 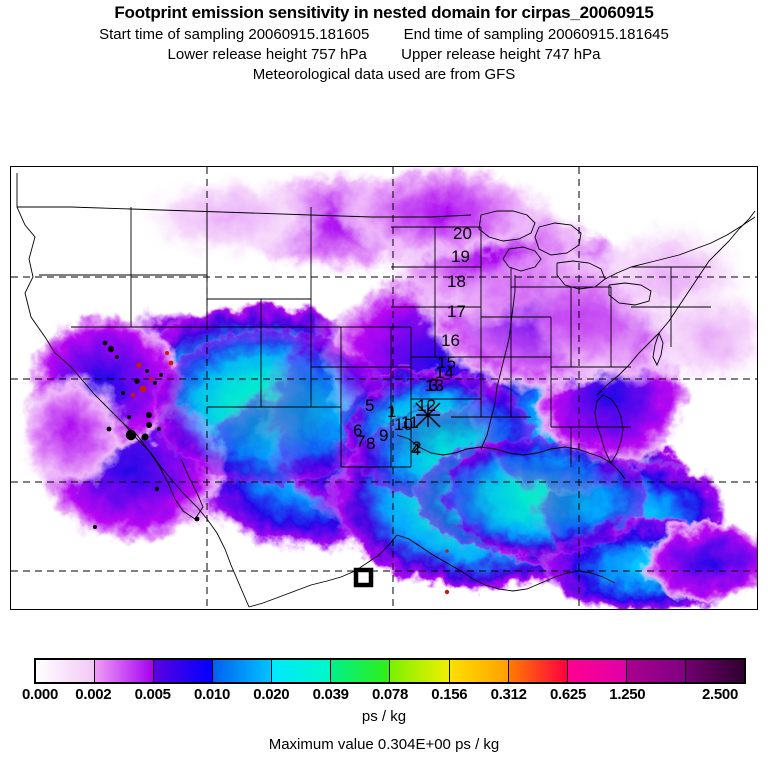 I want to click on trajectory-label-12: 12, so click(x=426, y=405).